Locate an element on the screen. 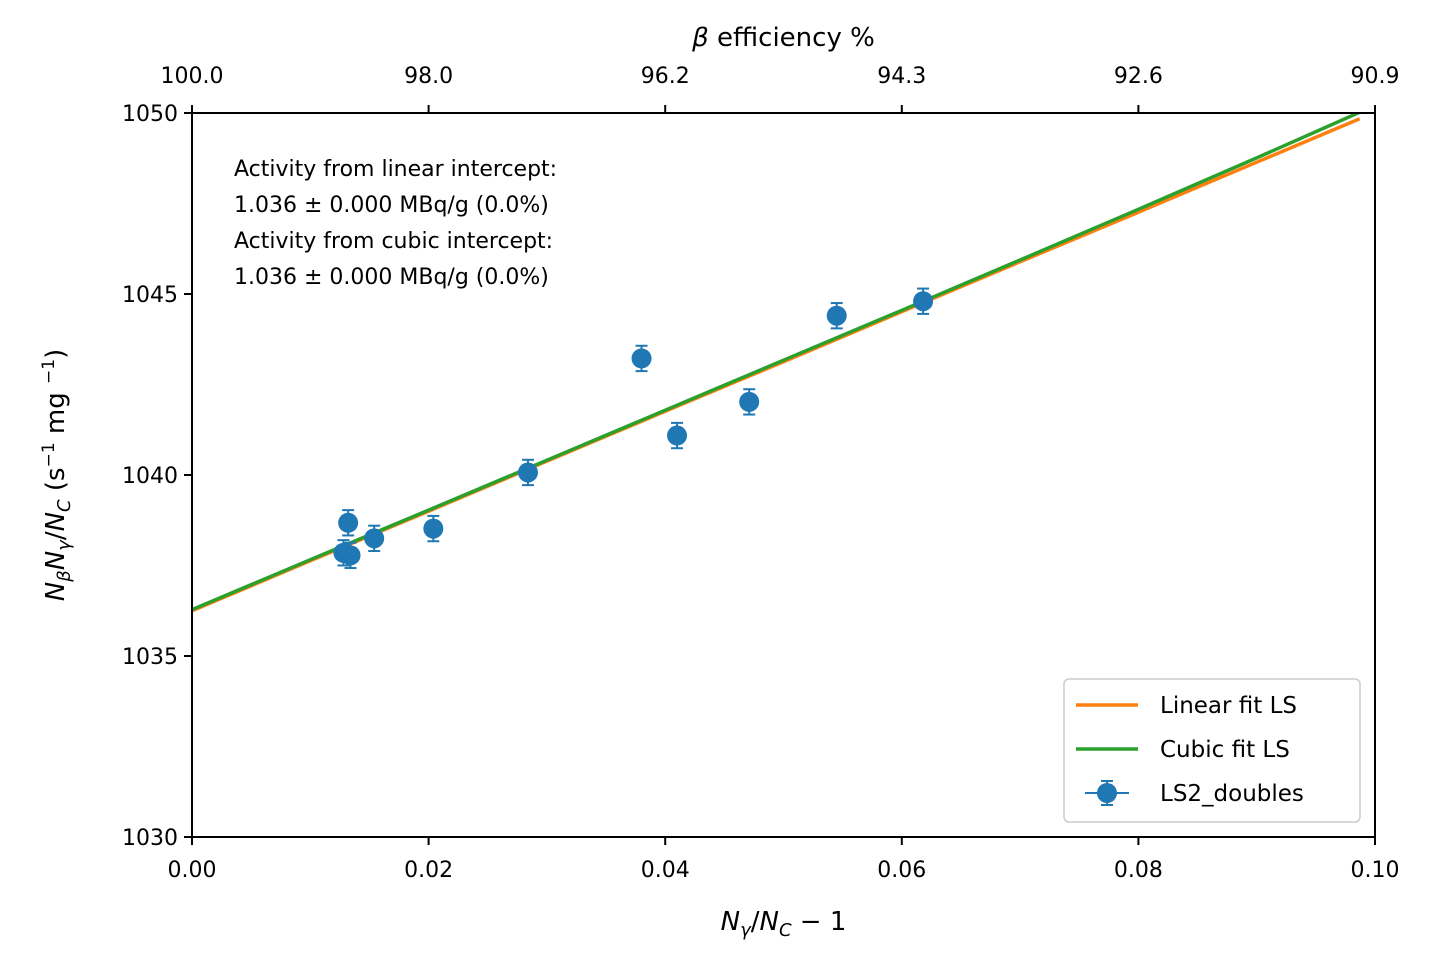 The height and width of the screenshot is (960, 1440). legend: Linear fit LS Cubic fit LS LS2_doubles is located at coordinates (1212, 750).